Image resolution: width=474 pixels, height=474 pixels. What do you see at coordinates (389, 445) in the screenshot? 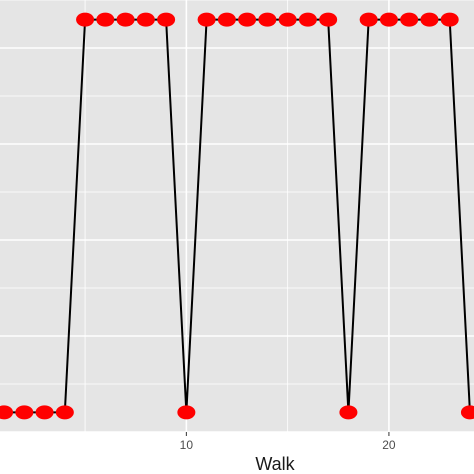
I see `x-tick-label: 20` at bounding box center [389, 445].